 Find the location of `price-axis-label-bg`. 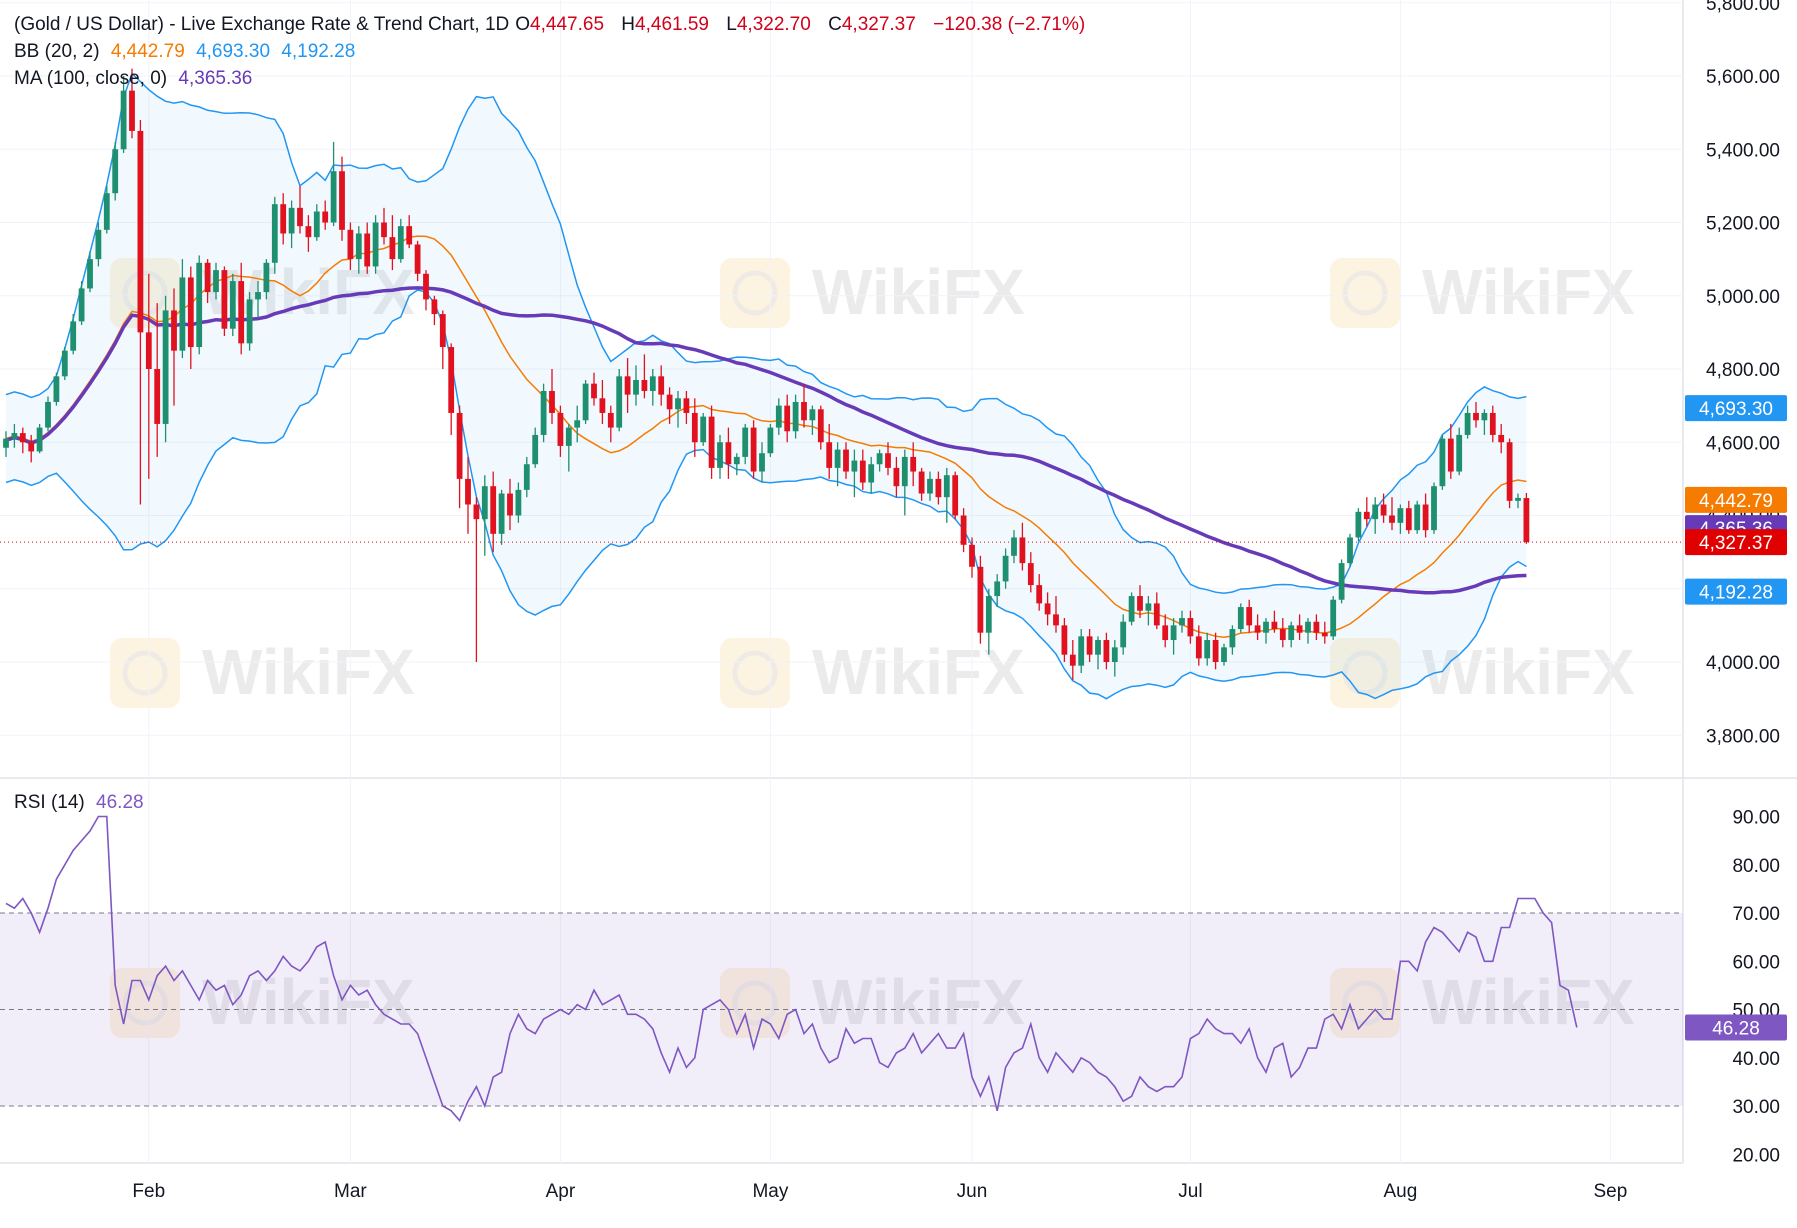

price-axis-label-bg is located at coordinates (1736, 499).